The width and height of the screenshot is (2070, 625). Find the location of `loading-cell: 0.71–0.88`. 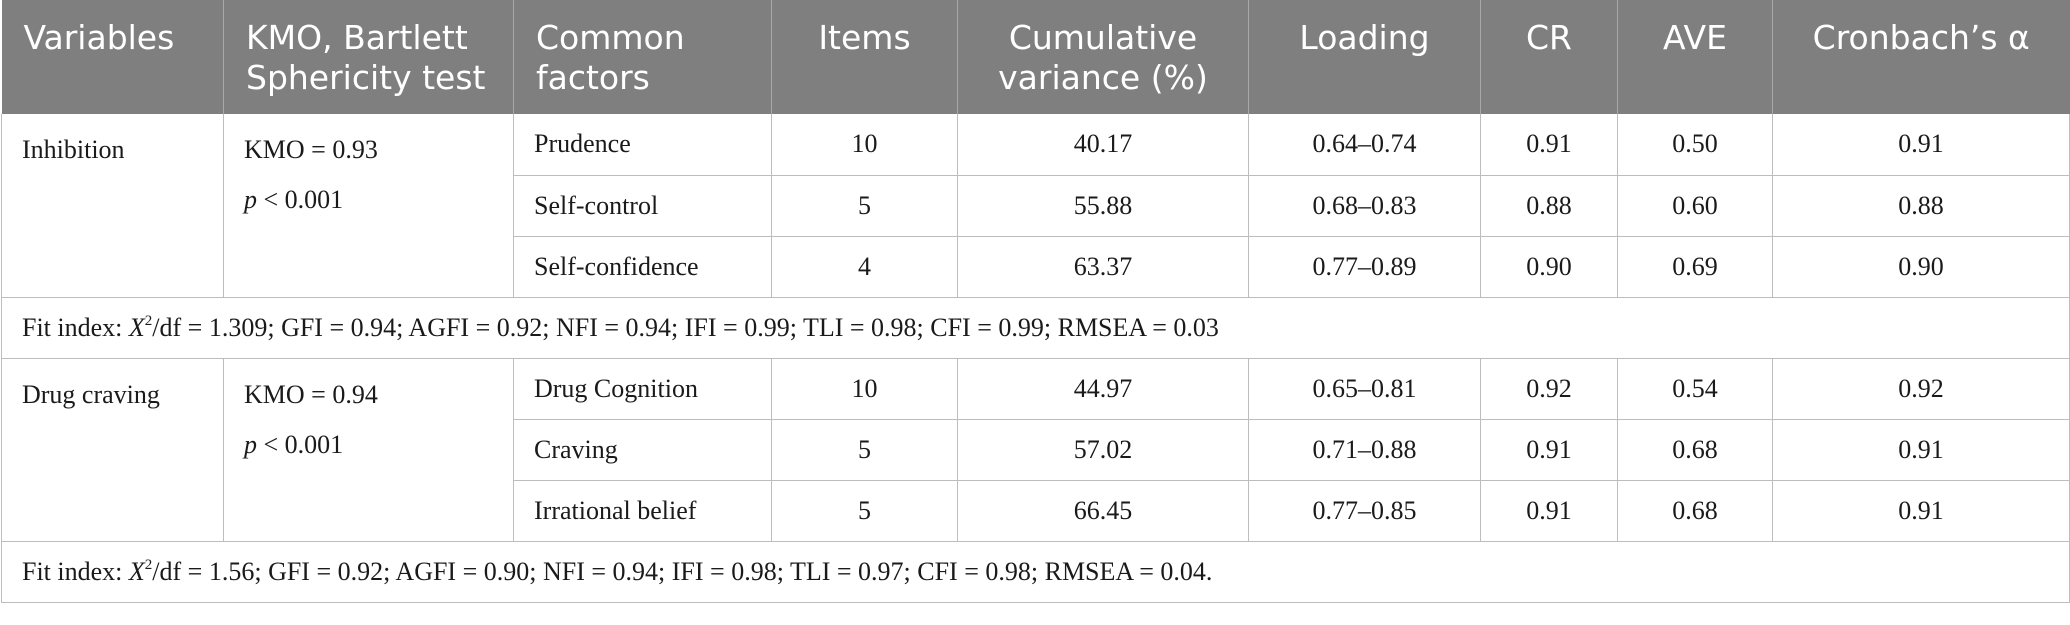

loading-cell: 0.71–0.88 is located at coordinates (1364, 449).